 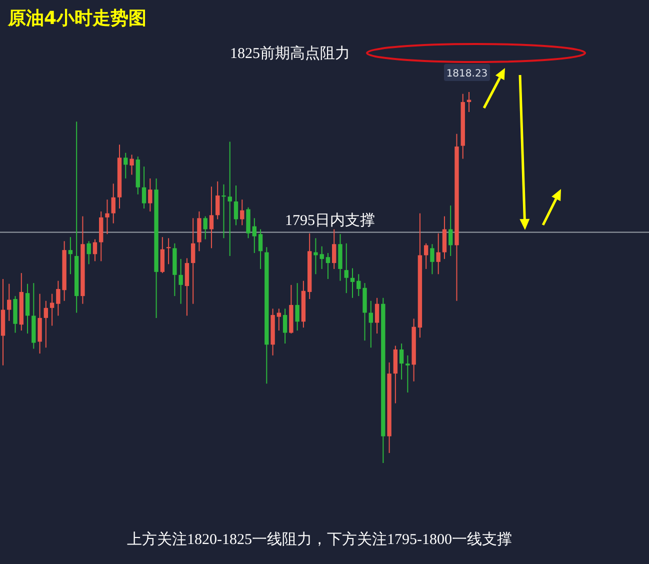 I want to click on text: 上方关注1820-1825一线阻力，下方关注1795-1800一线支撑, so click(x=319, y=539).